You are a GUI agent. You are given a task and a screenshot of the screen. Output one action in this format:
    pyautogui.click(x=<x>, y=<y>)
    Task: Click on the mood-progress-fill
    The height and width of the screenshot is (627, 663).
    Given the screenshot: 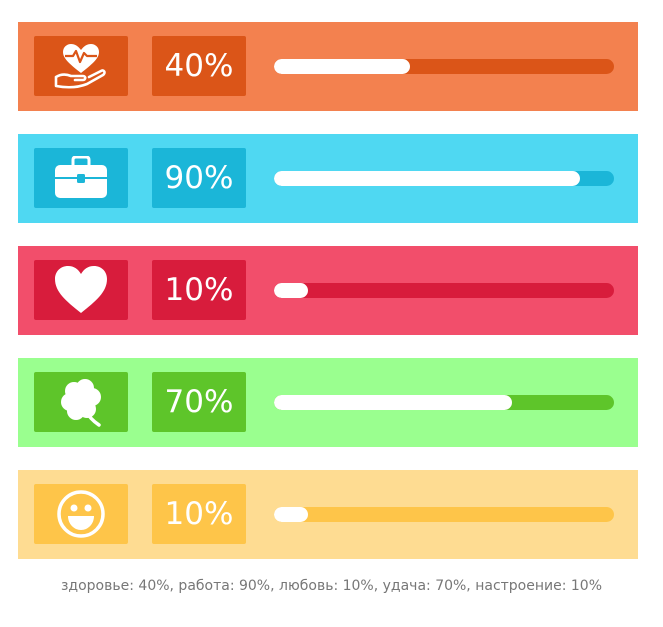 What is the action you would take?
    pyautogui.click(x=291, y=514)
    